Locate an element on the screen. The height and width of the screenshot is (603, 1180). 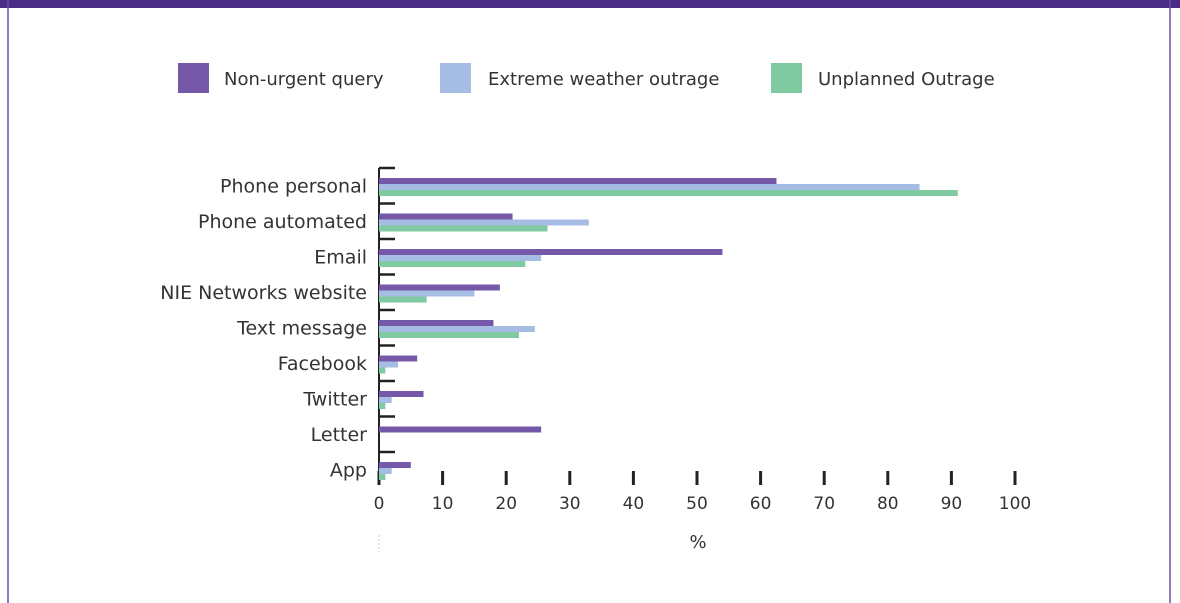
x-tick-label: 50 is located at coordinates (697, 504).